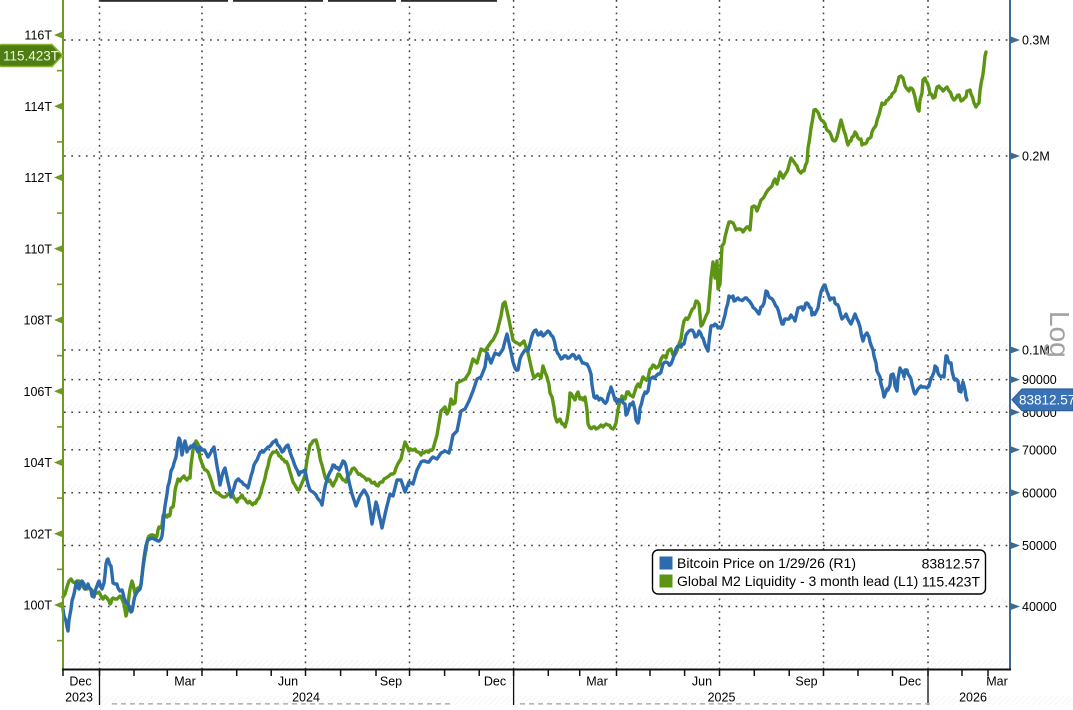 The image size is (1073, 710). I want to click on svg-text: 0.1M, so click(1036, 351).